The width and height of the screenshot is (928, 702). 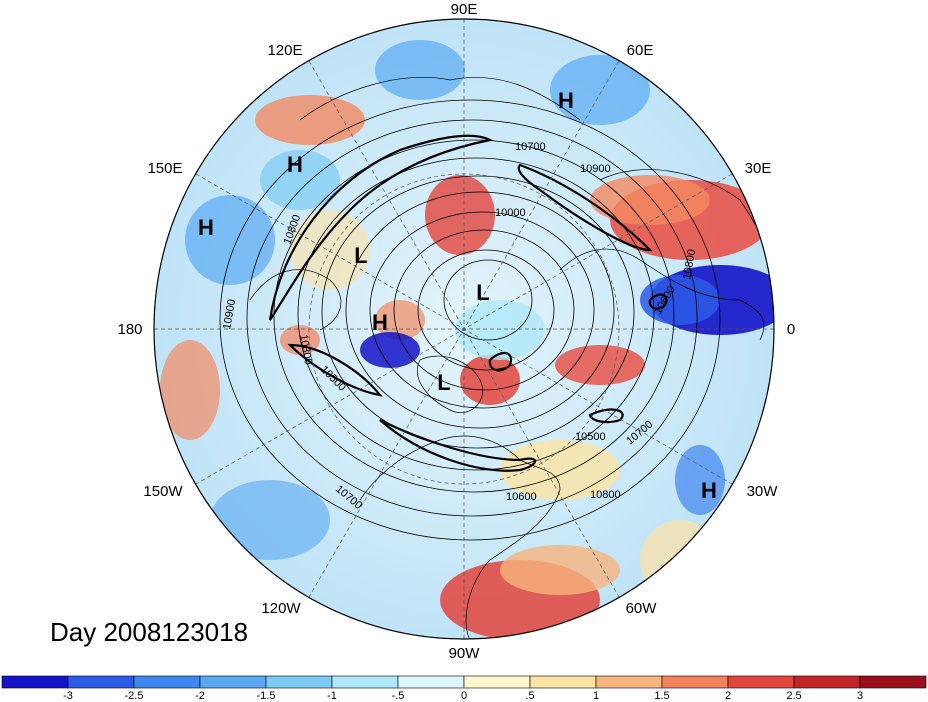 What do you see at coordinates (640, 50) in the screenshot?
I see `lon-label-60e: 60E` at bounding box center [640, 50].